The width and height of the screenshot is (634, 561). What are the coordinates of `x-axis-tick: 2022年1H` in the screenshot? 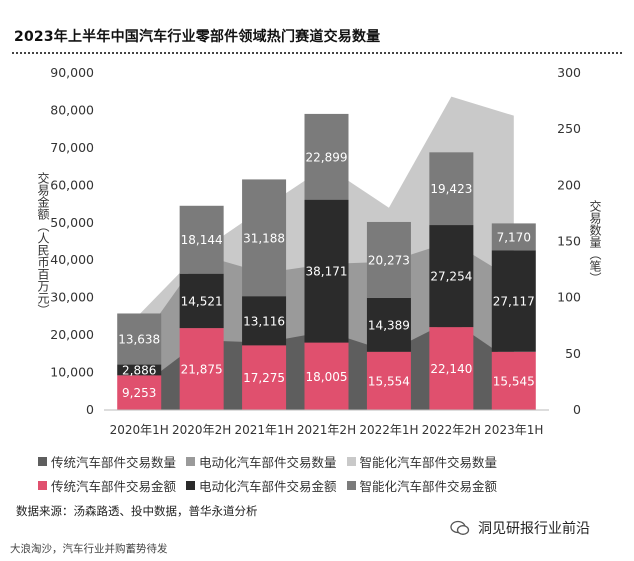 It's located at (388, 430).